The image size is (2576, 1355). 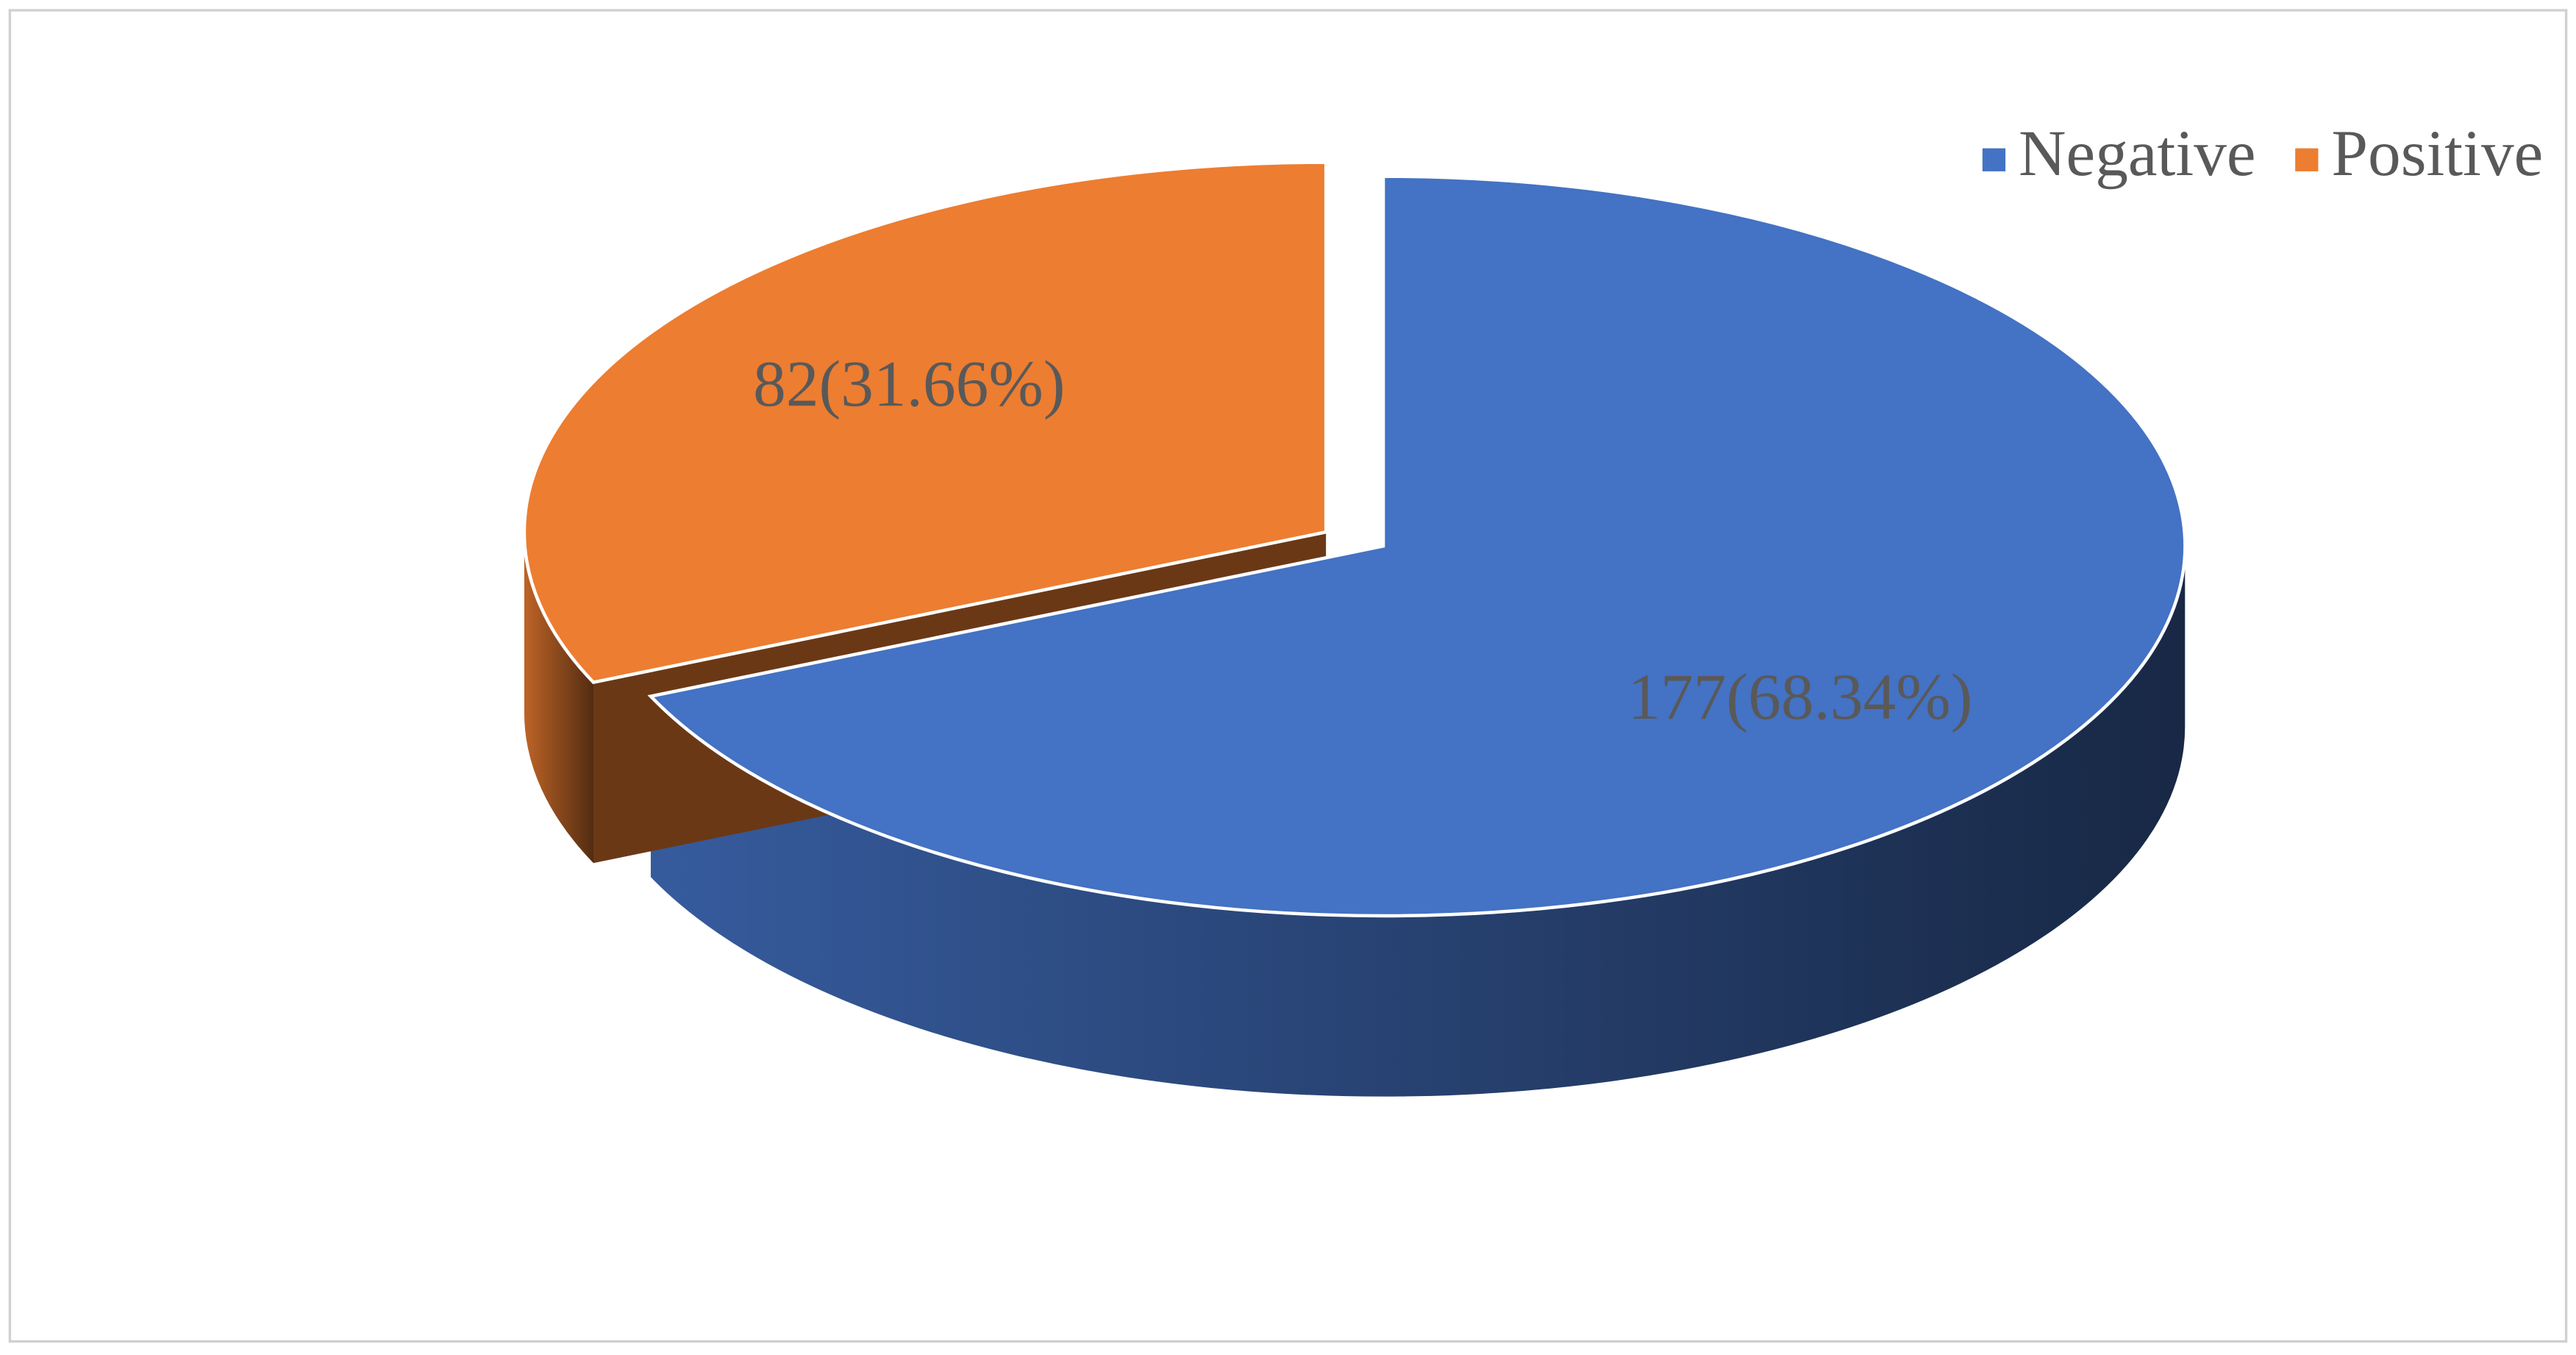 I want to click on legend-label: Negative, so click(x=2137, y=153).